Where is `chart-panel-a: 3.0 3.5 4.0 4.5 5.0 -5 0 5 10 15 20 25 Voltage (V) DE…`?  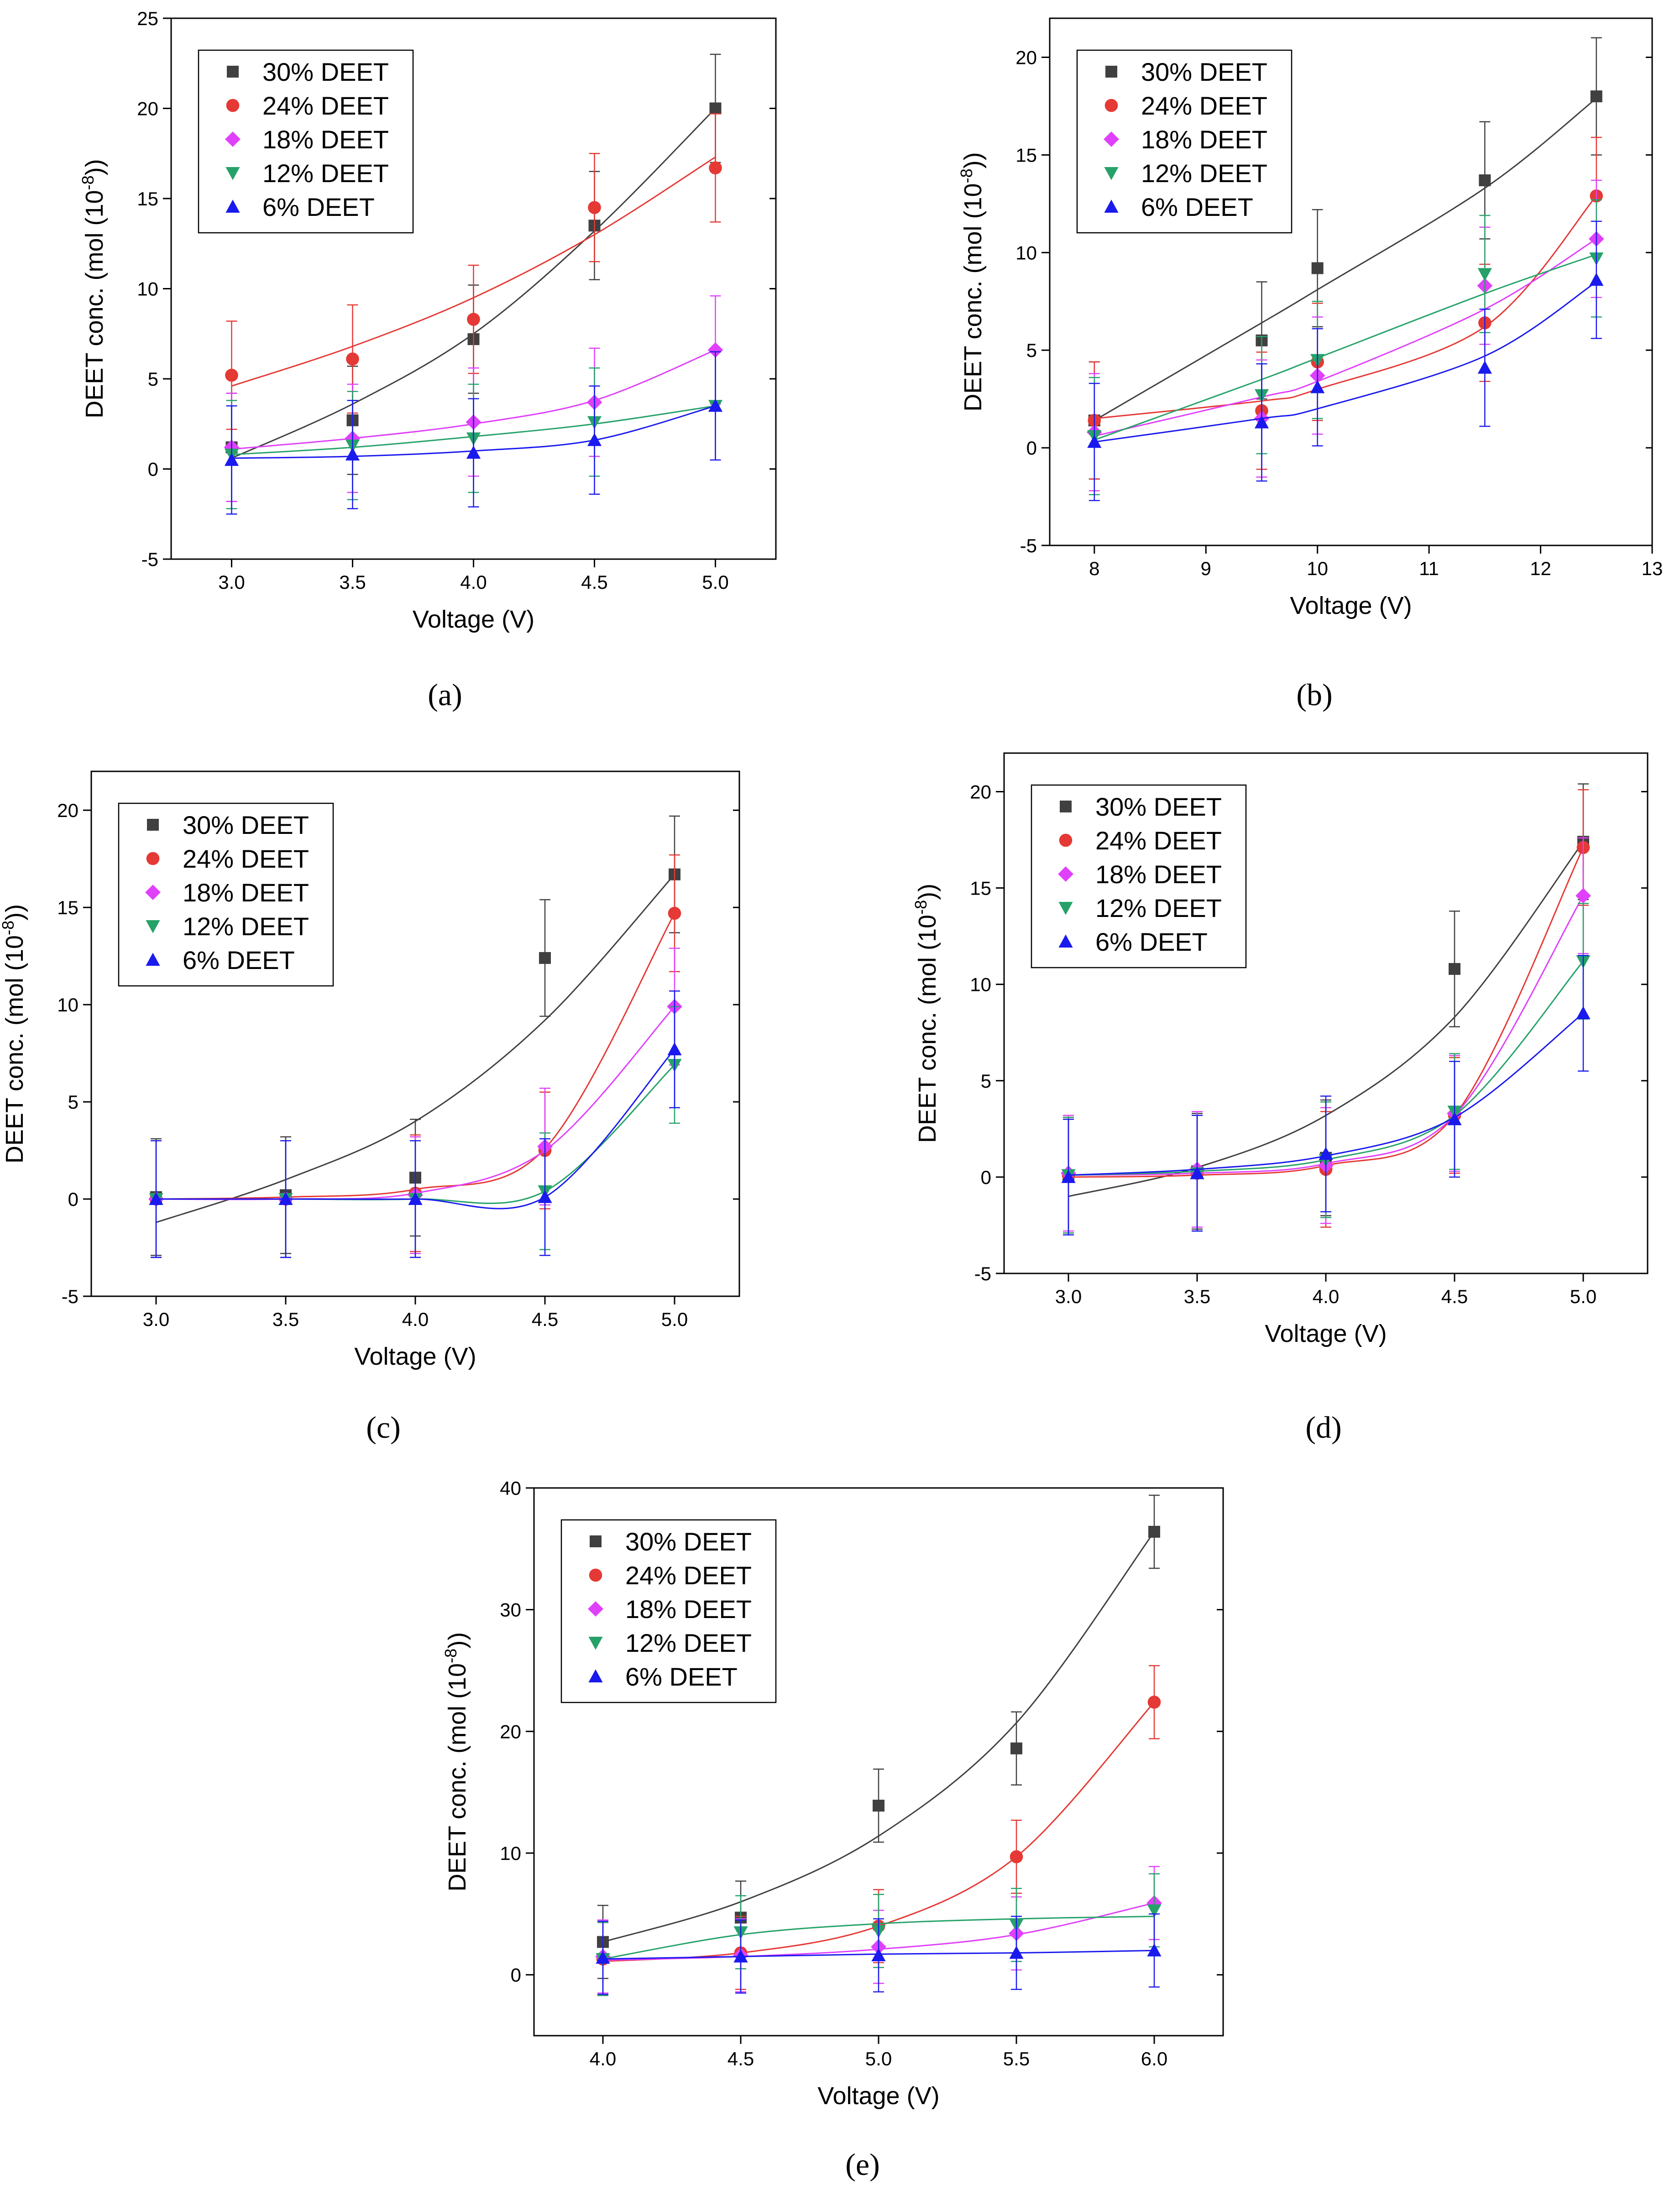
chart-panel-a: 3.0 3.5 4.0 4.5 5.0 -5 0 5 10 15 20 25 Voltage (V) DE… is located at coordinates (428, 360).